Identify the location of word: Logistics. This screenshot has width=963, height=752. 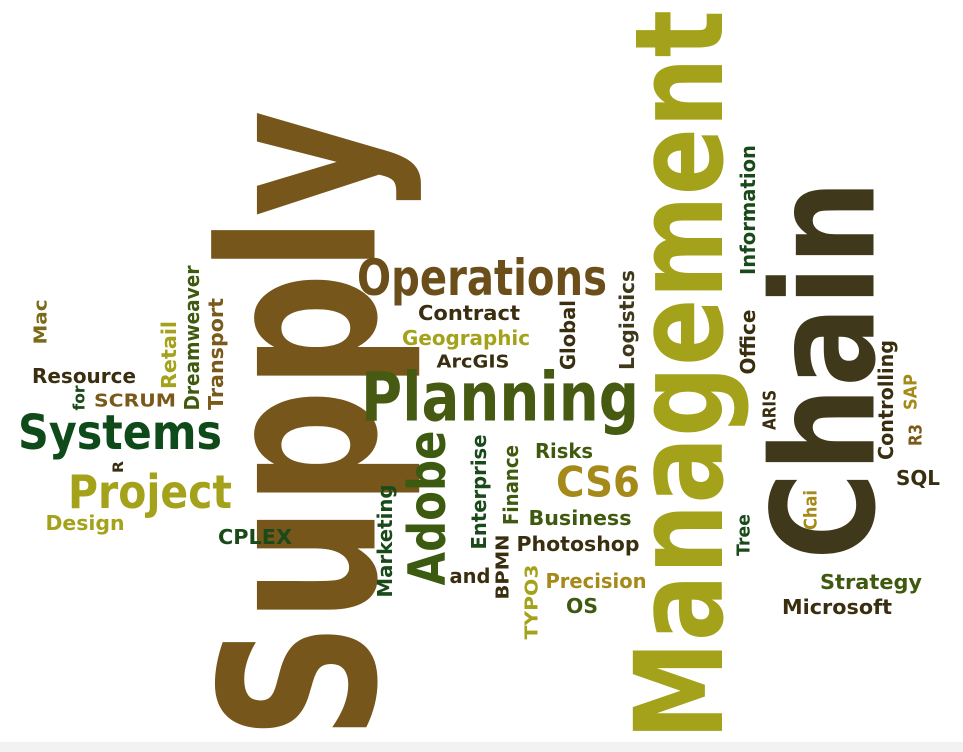
(627, 320).